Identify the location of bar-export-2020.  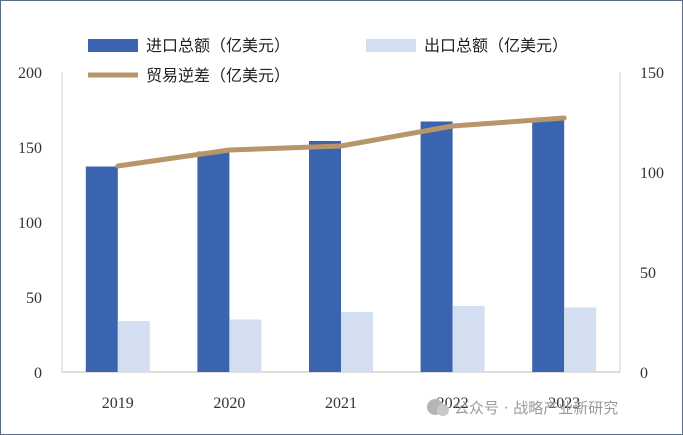
(245, 346).